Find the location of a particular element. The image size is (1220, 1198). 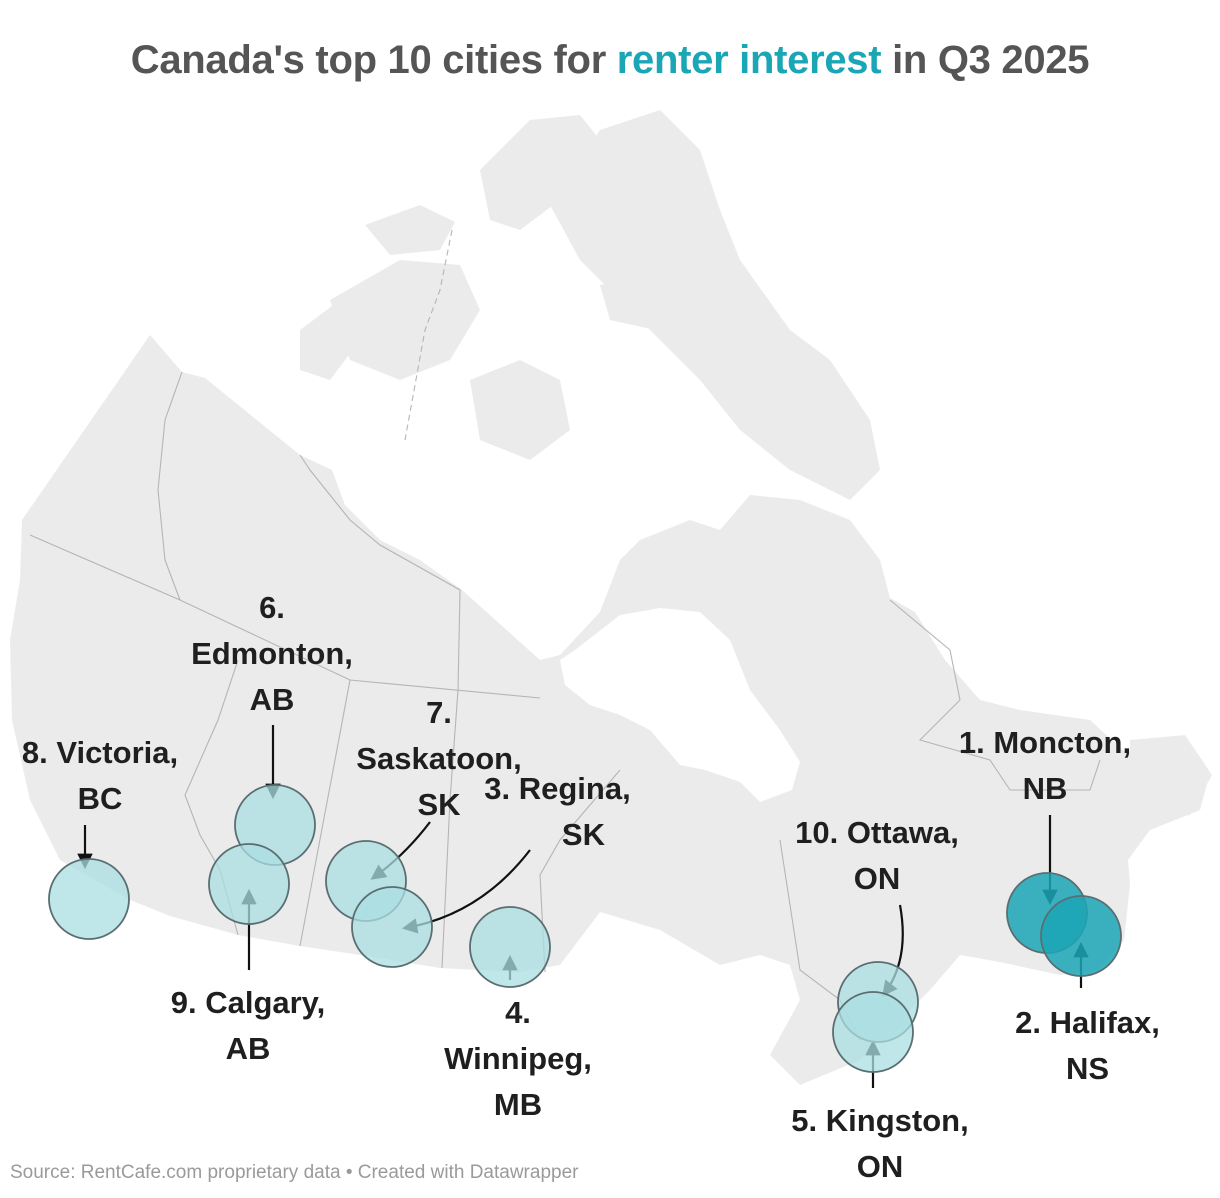

label-victoria-line2: BC is located at coordinates (100, 798).